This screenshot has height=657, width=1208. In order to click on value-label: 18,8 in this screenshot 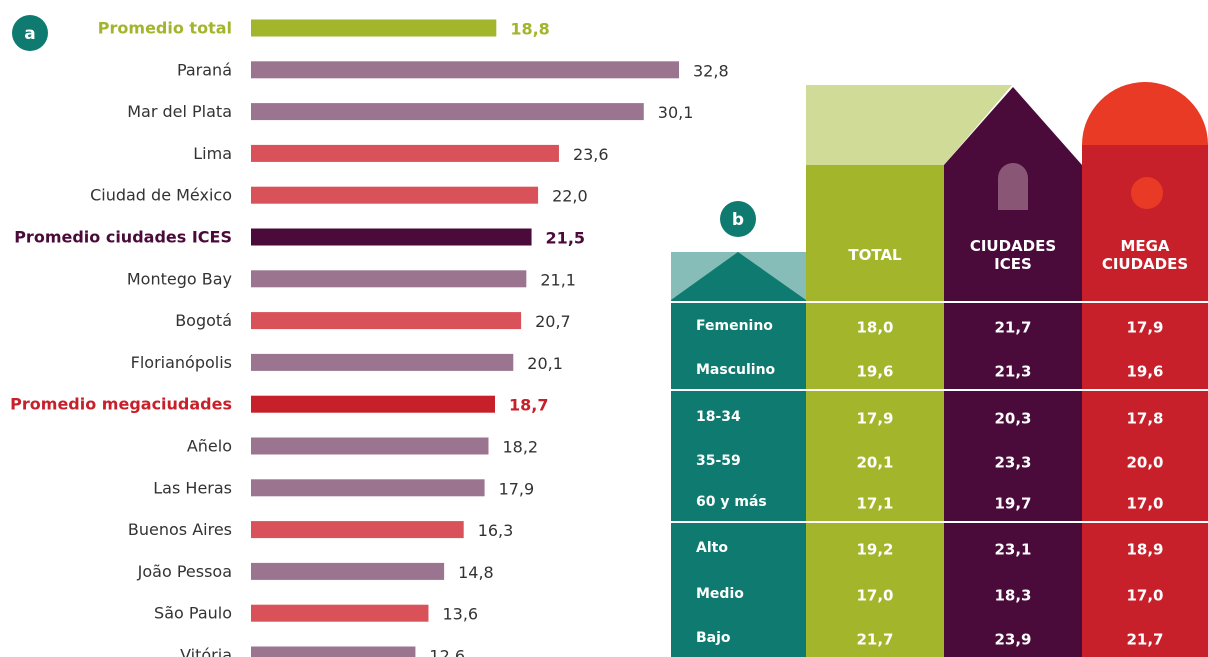, I will do `click(529, 29)`.